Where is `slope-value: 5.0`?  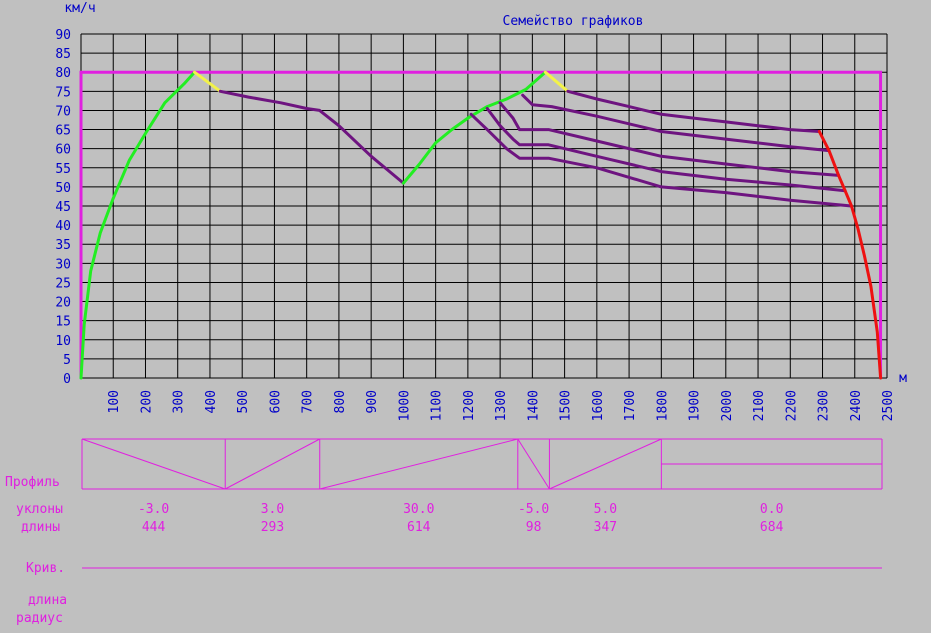 slope-value: 5.0 is located at coordinates (605, 509).